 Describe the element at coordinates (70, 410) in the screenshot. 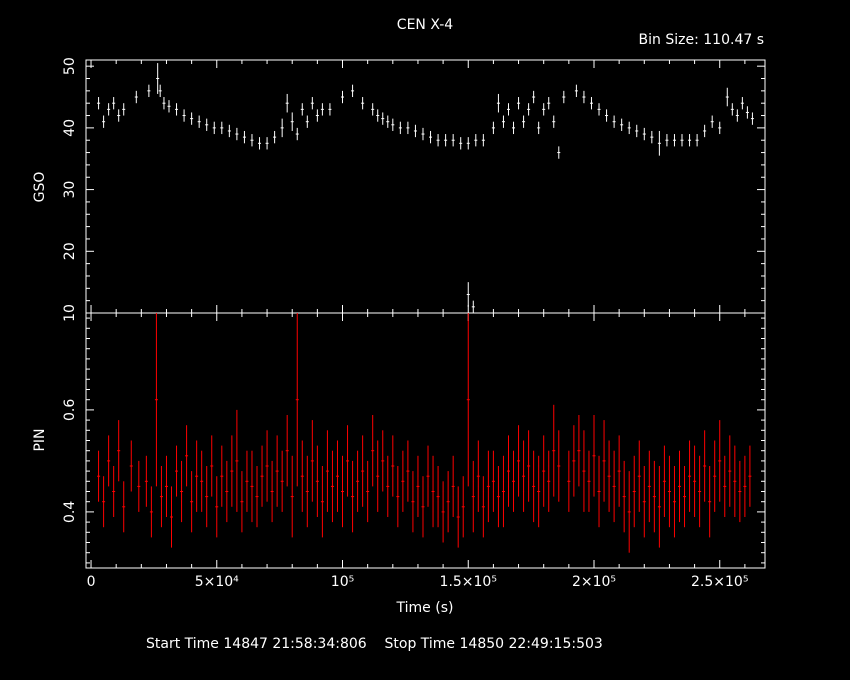

I see `pin-y-tick-label: 0.6` at that location.